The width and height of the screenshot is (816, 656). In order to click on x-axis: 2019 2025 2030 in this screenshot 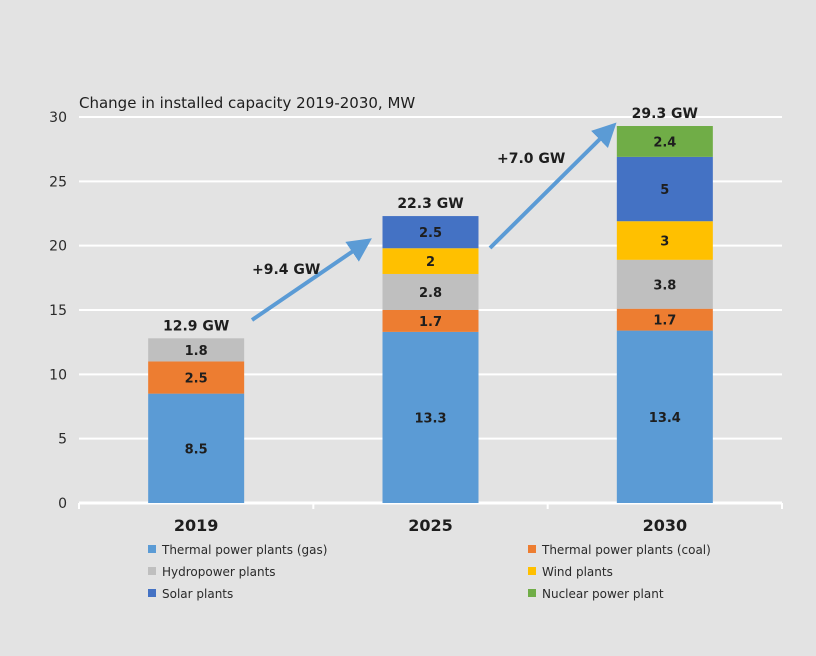, I will do `click(430, 519)`.